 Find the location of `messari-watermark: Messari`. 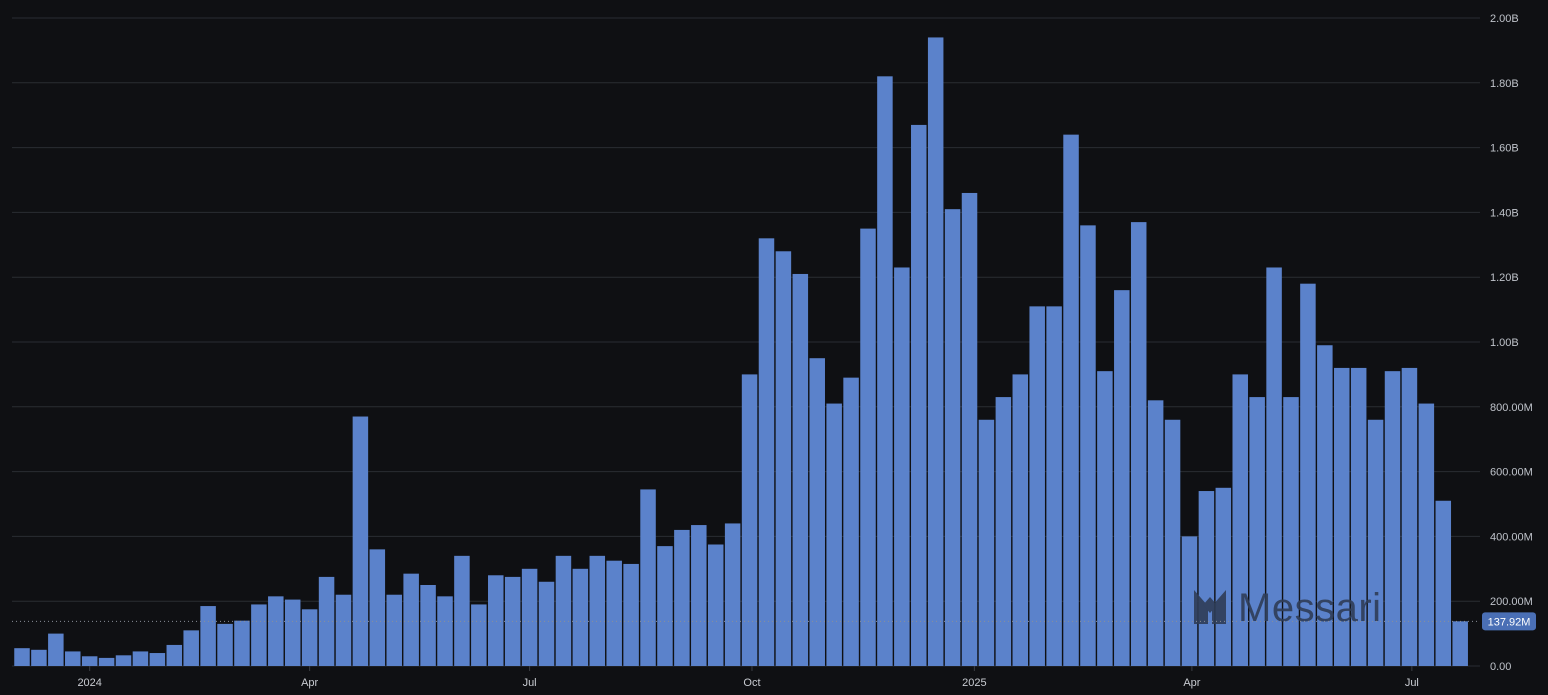

messari-watermark: Messari is located at coordinates (1288, 608).